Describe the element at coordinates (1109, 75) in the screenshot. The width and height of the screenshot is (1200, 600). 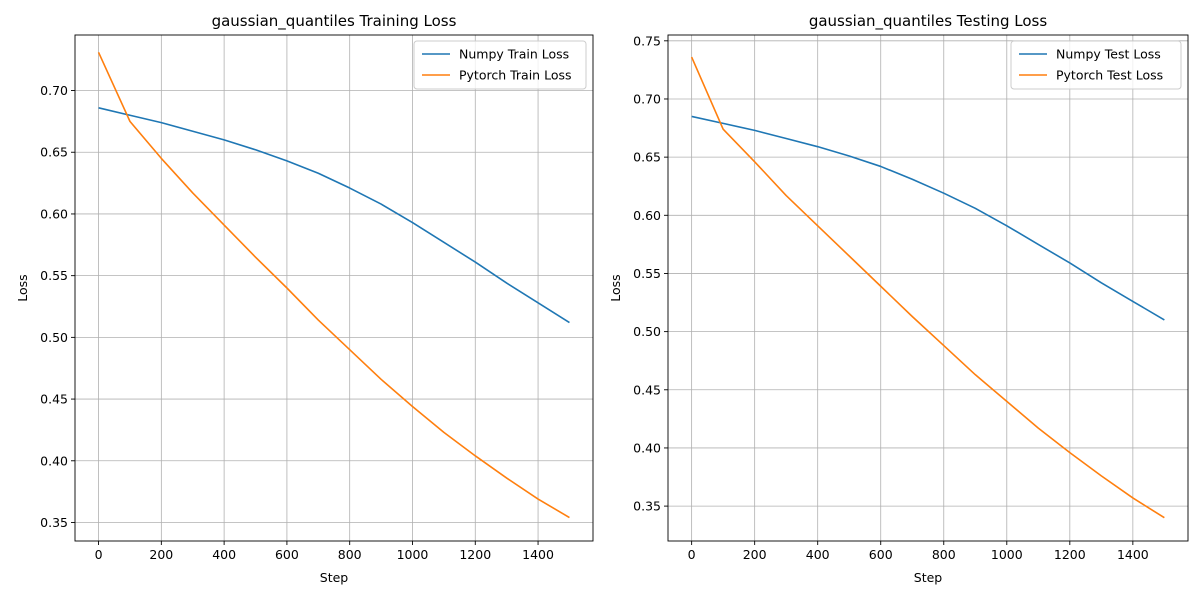
I see `legend-label: Pytorch Test Loss` at that location.